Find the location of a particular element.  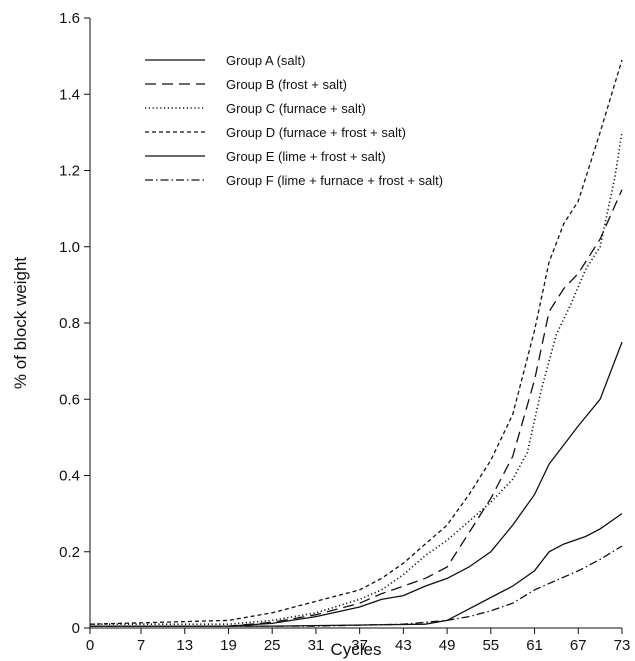

x-tick-label: 19 is located at coordinates (228, 645).